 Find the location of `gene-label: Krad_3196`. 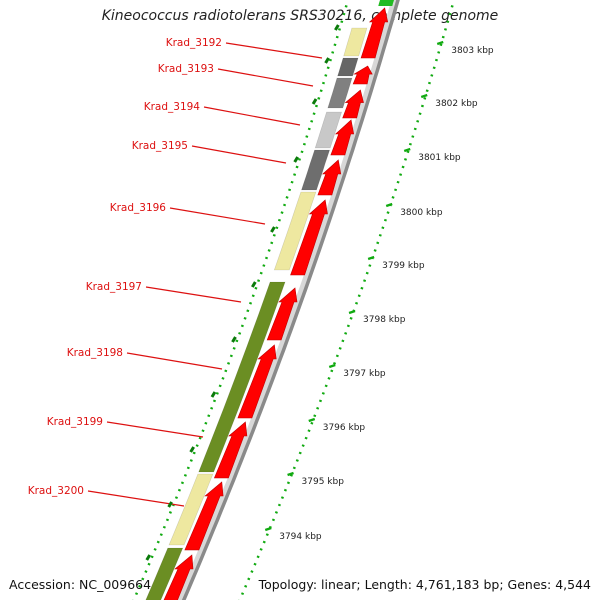

gene-label: Krad_3196 is located at coordinates (138, 208).